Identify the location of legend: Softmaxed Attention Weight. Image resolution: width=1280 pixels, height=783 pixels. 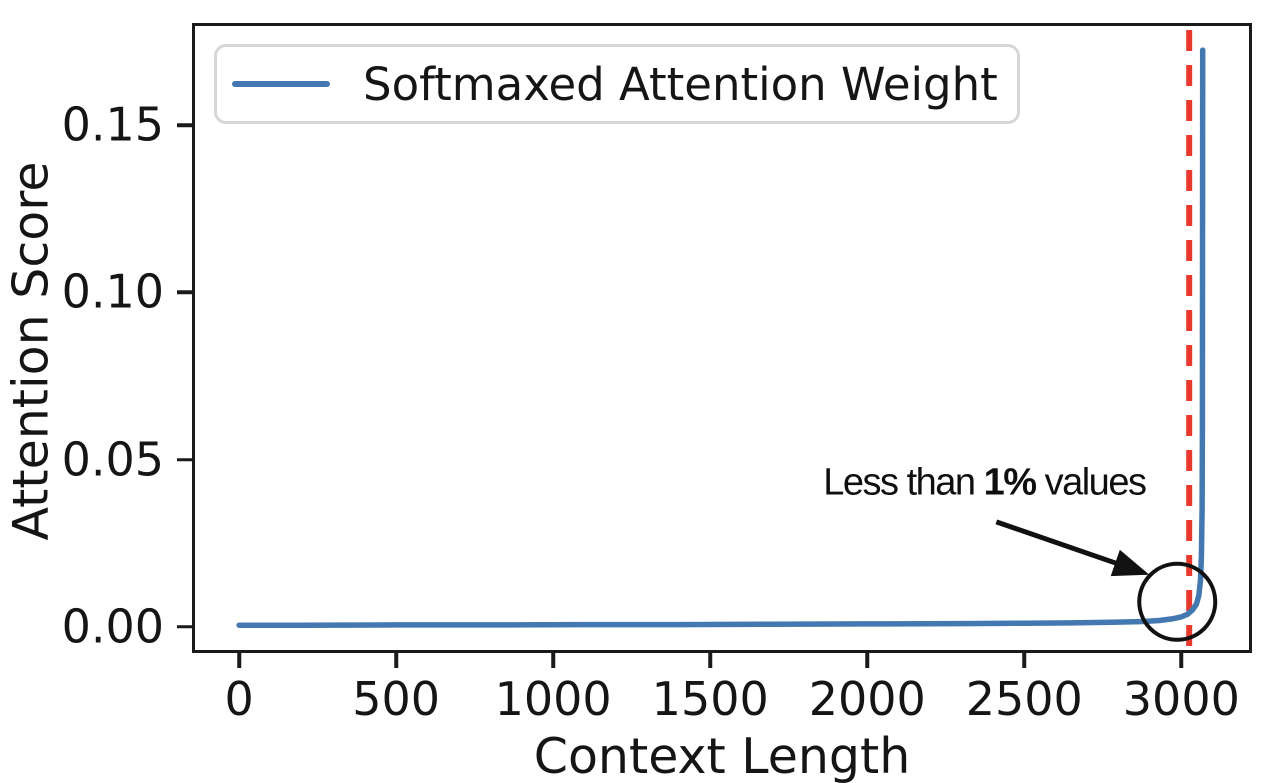
(617, 84).